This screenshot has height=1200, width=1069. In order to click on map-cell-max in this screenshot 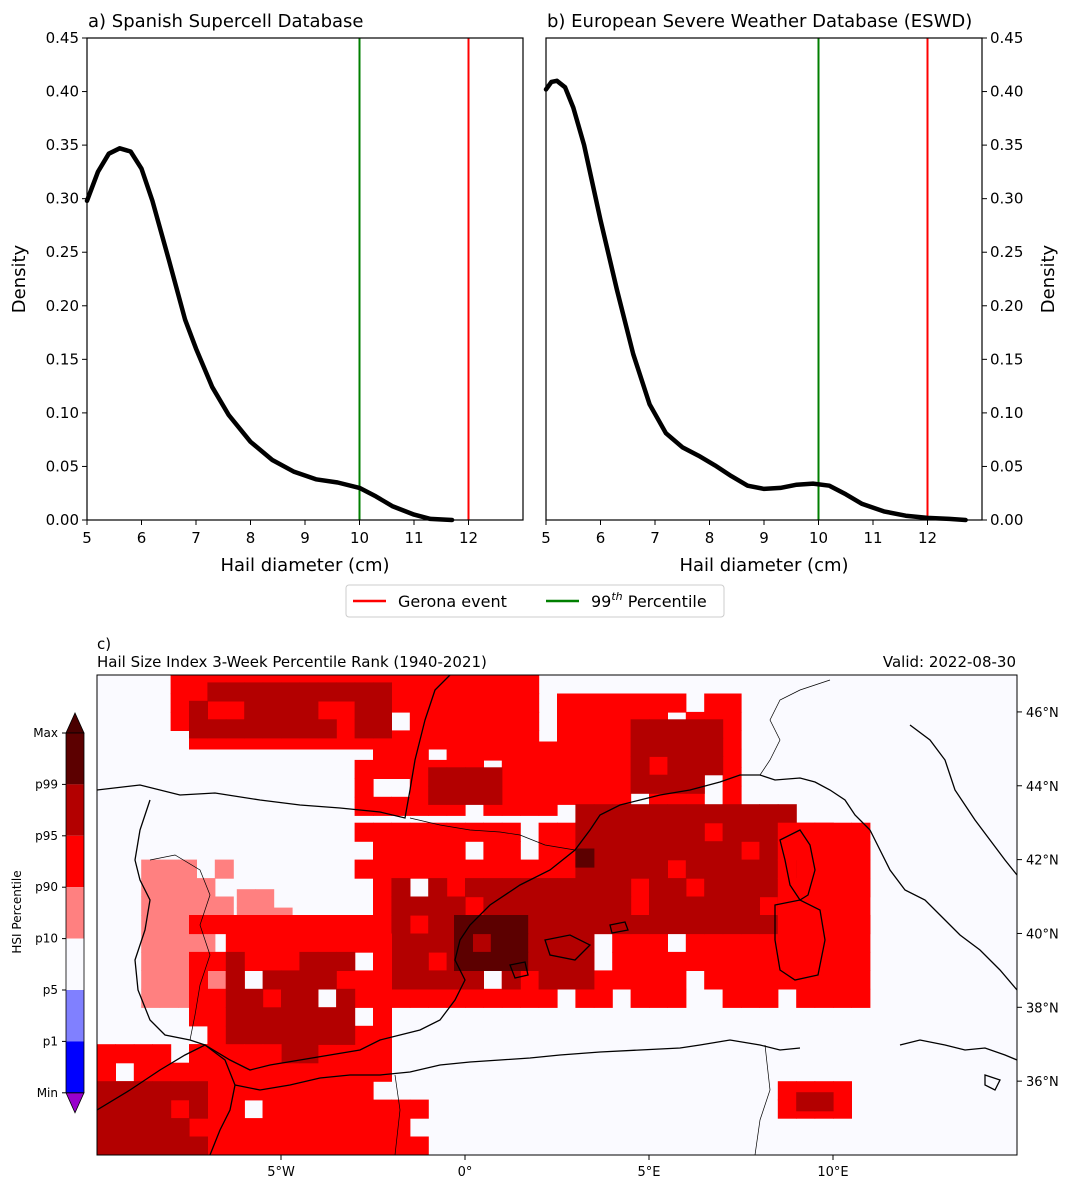, I will do `click(500, 925)`.